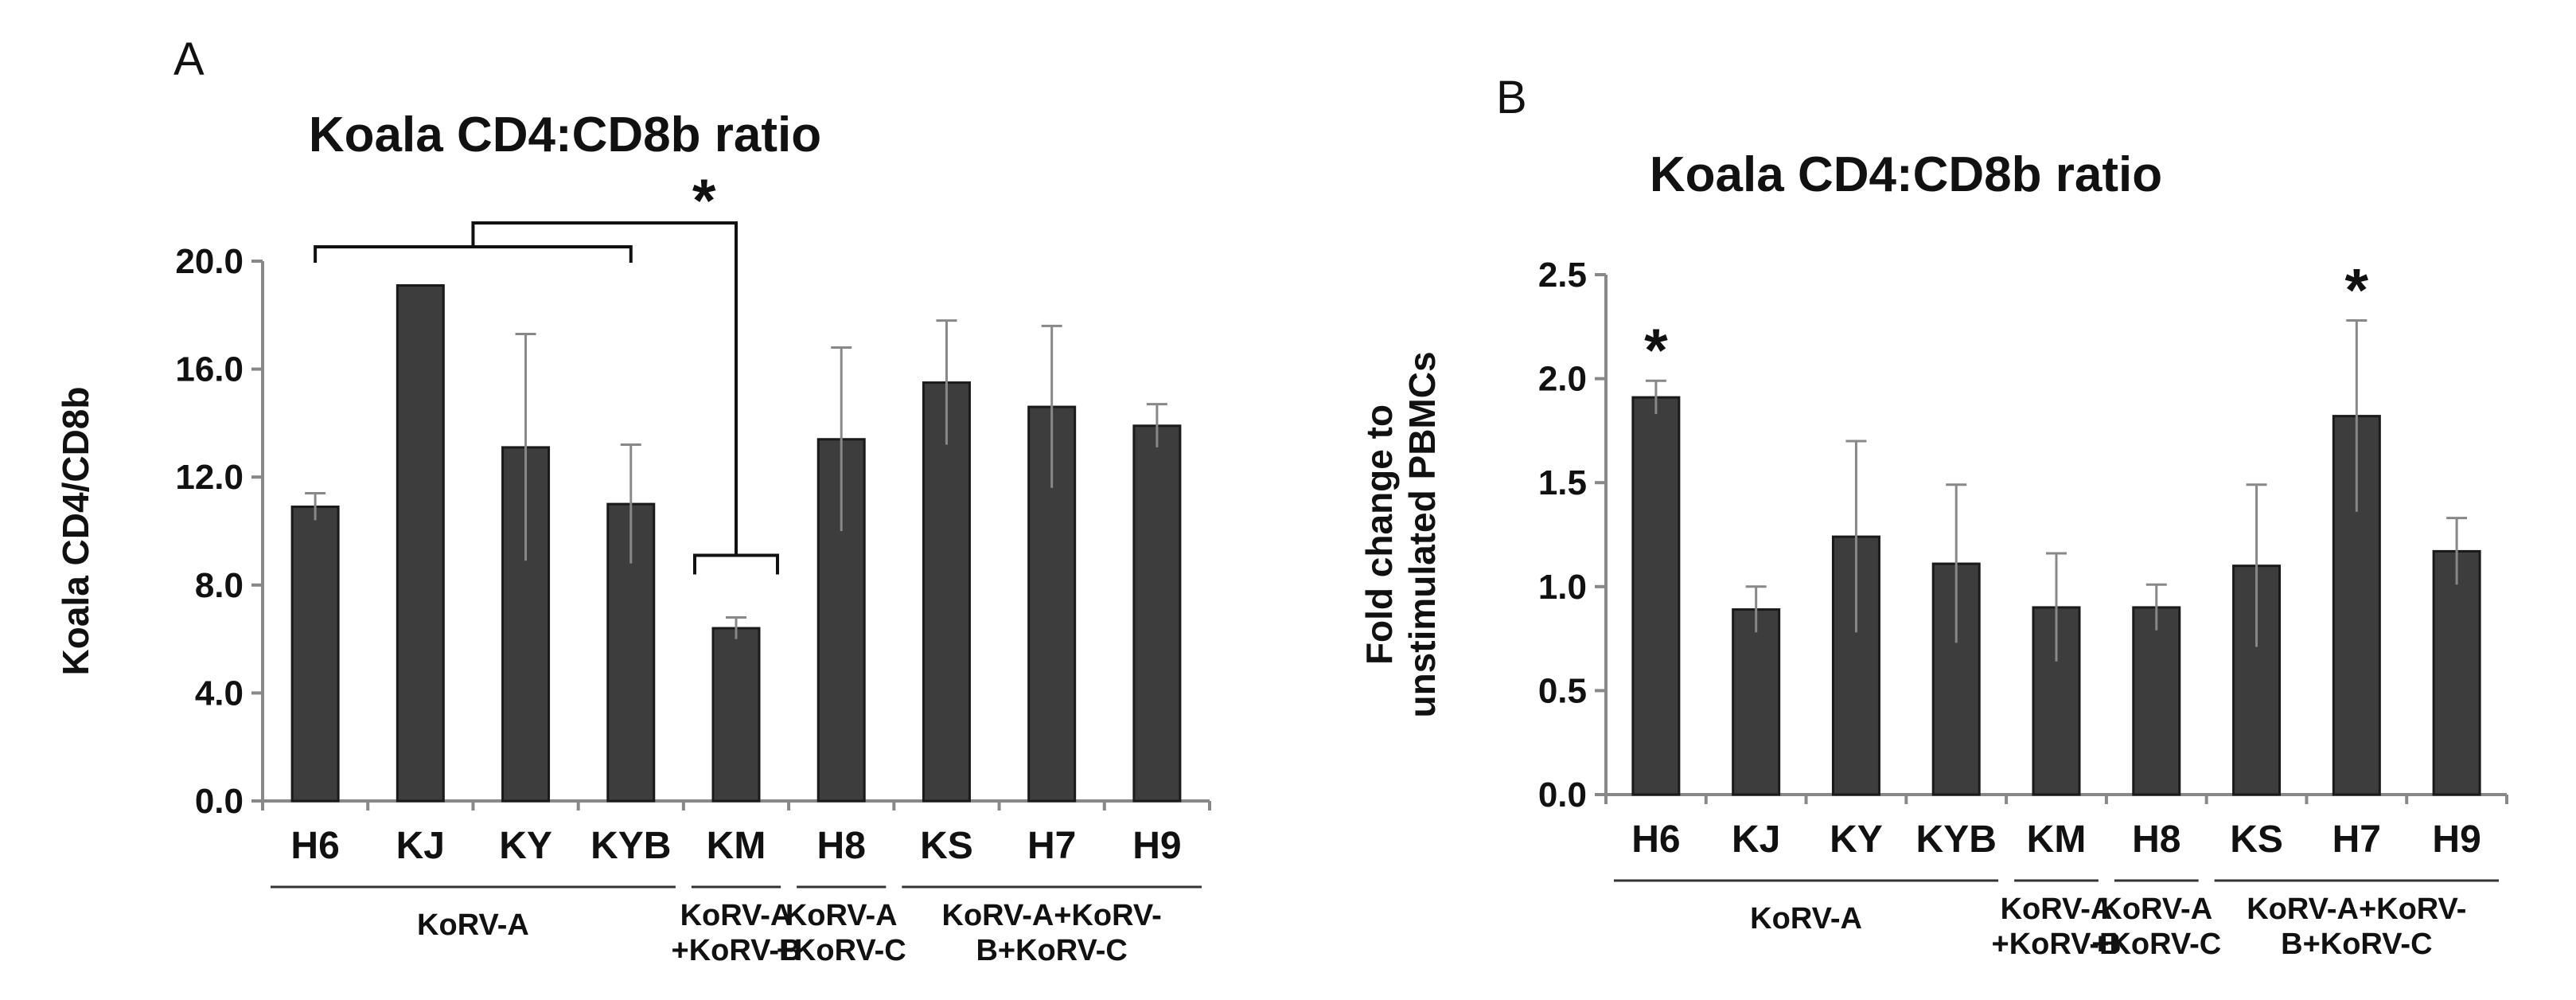  I want to click on panel-a-x-tick-label-KM: KM, so click(736, 846).